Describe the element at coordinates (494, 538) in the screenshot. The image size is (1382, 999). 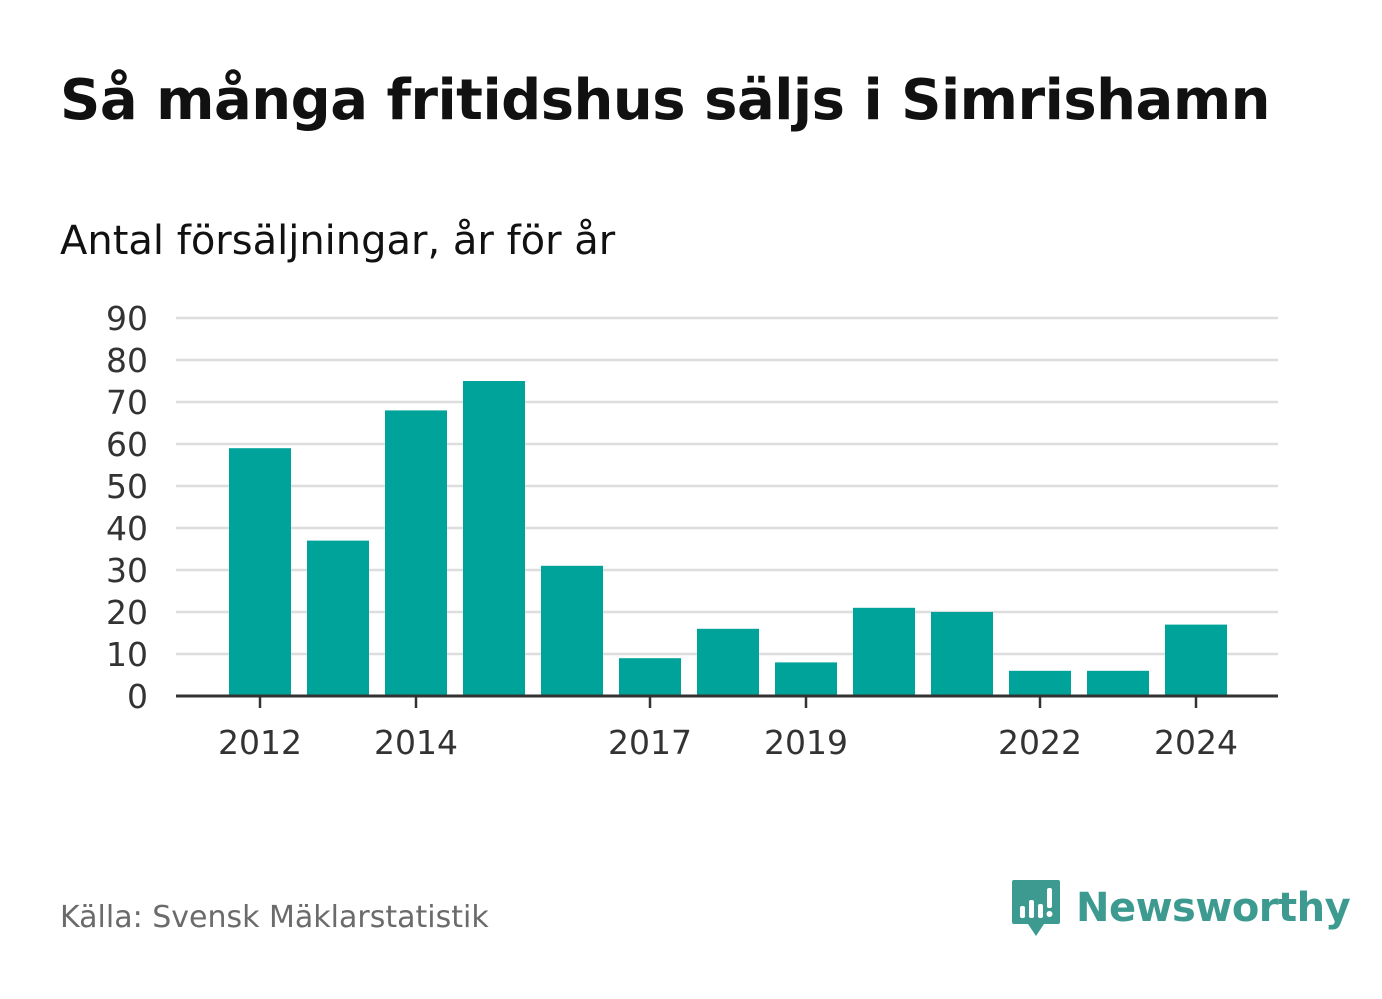
I see `bar-2015` at that location.